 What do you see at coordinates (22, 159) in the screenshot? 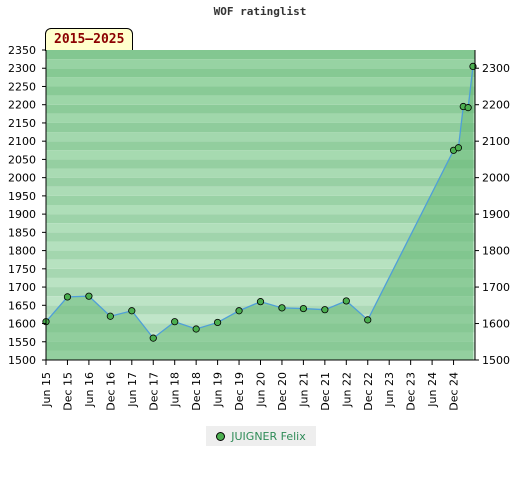
I see `y-tick-label-left: 2050` at bounding box center [22, 159].